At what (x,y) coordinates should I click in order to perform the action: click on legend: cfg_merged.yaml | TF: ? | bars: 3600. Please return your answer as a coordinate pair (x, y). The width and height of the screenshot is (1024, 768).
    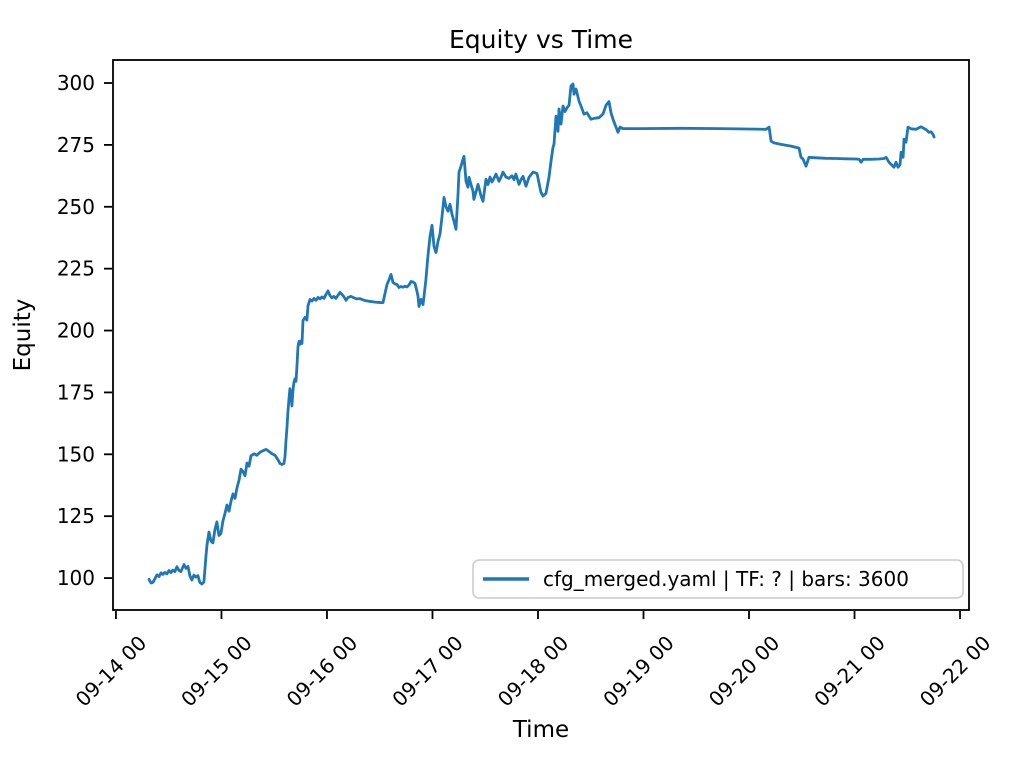
    Looking at the image, I should click on (718, 579).